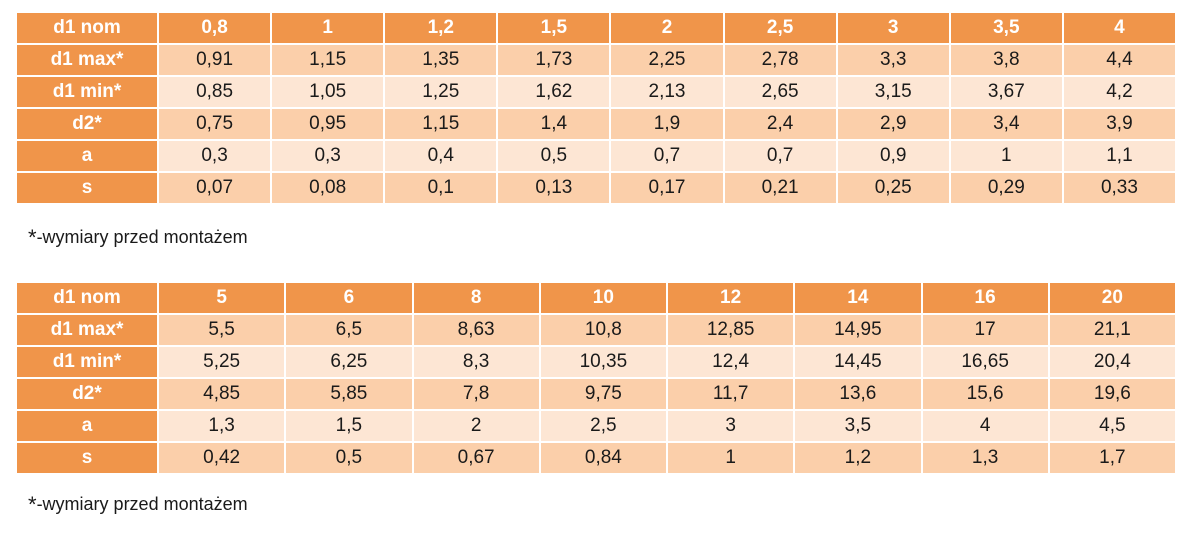 The width and height of the screenshot is (1200, 536). What do you see at coordinates (476, 458) in the screenshot?
I see `value-cell: 0,67` at bounding box center [476, 458].